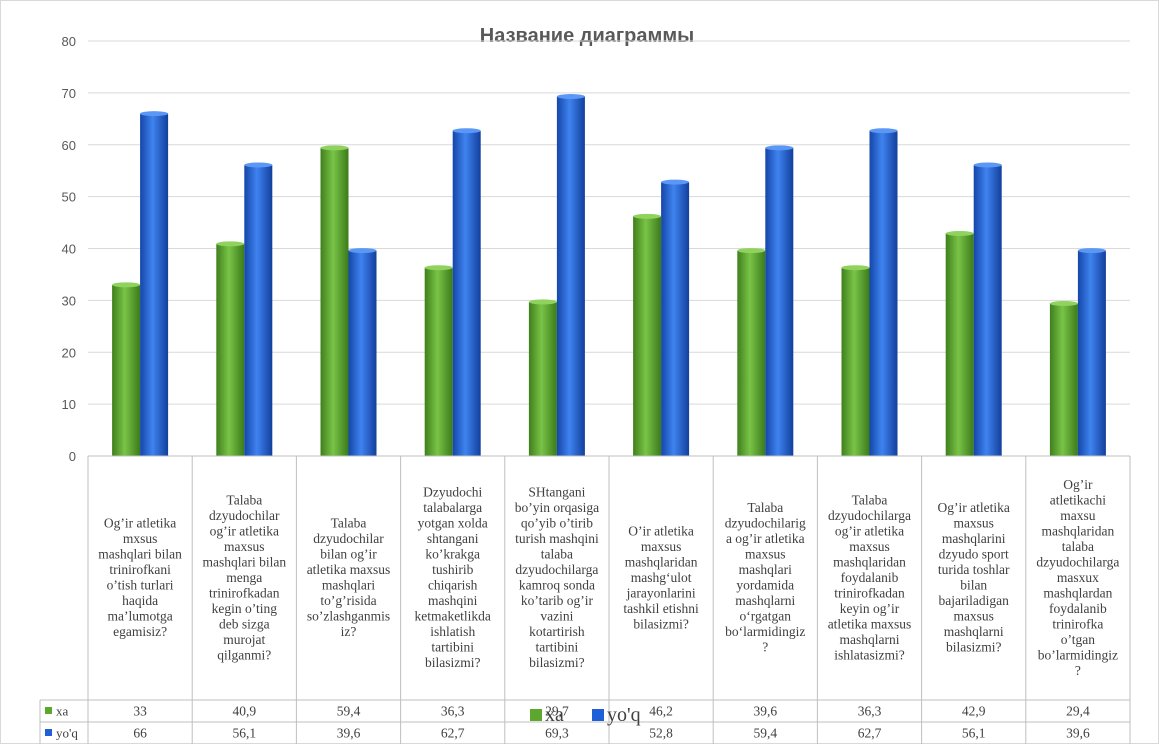  I want to click on y-tick-label: 80, so click(69, 41).